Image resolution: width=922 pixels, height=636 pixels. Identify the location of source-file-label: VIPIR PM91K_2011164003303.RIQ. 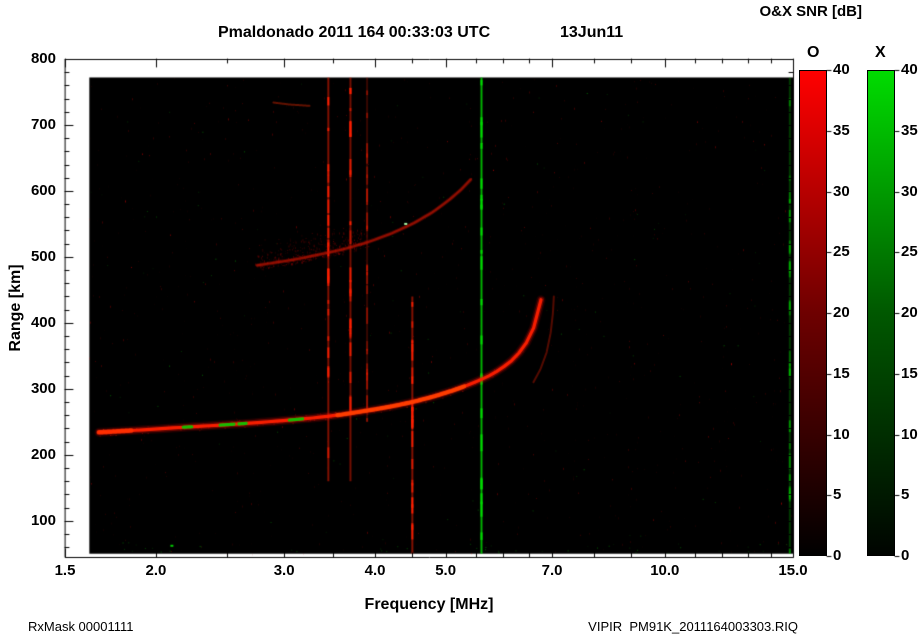
(693, 626).